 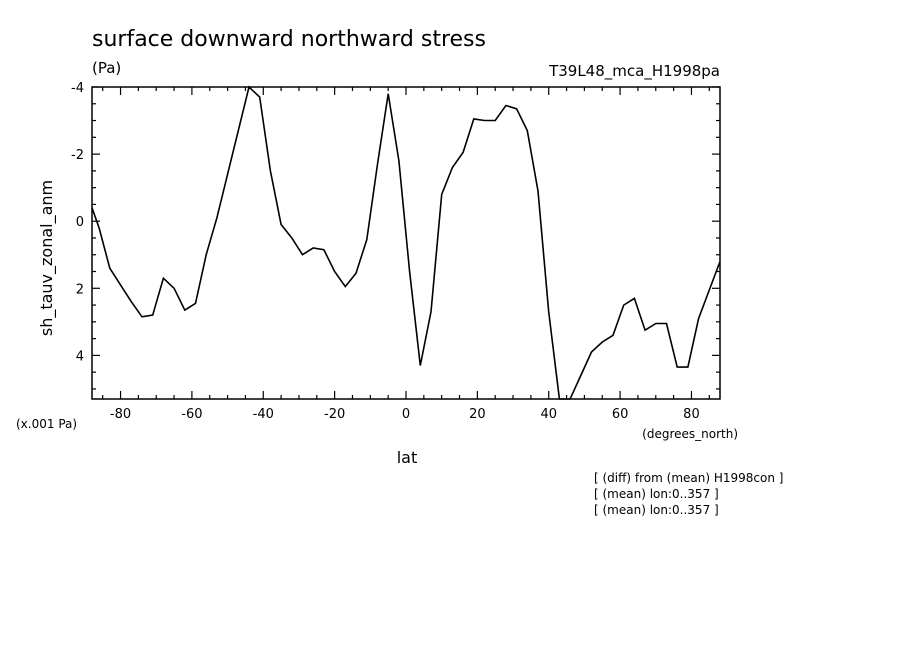 I want to click on x-axis-label: lat, so click(x=407, y=457).